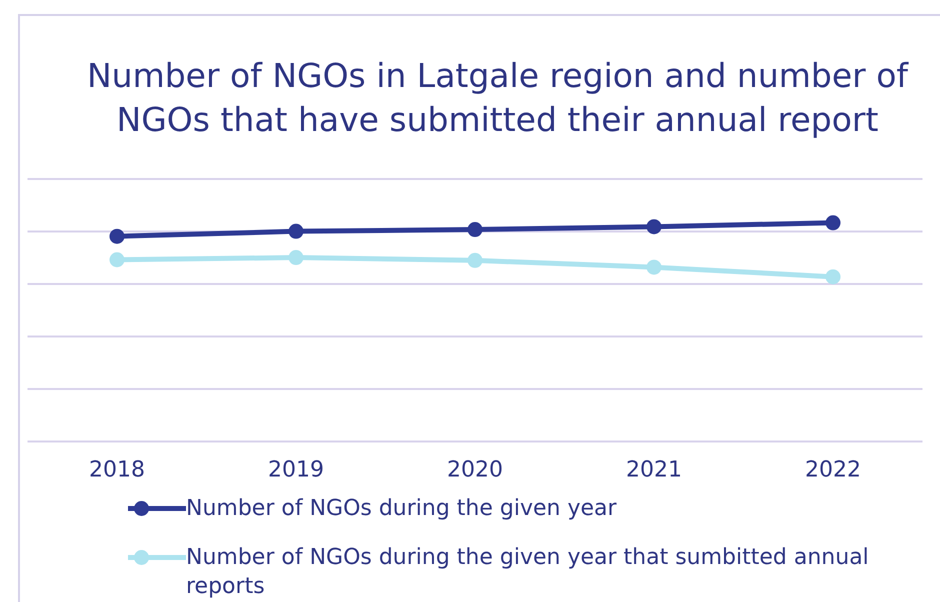 The height and width of the screenshot is (602, 940). I want to click on x-tick-label: 2018, so click(117, 470).